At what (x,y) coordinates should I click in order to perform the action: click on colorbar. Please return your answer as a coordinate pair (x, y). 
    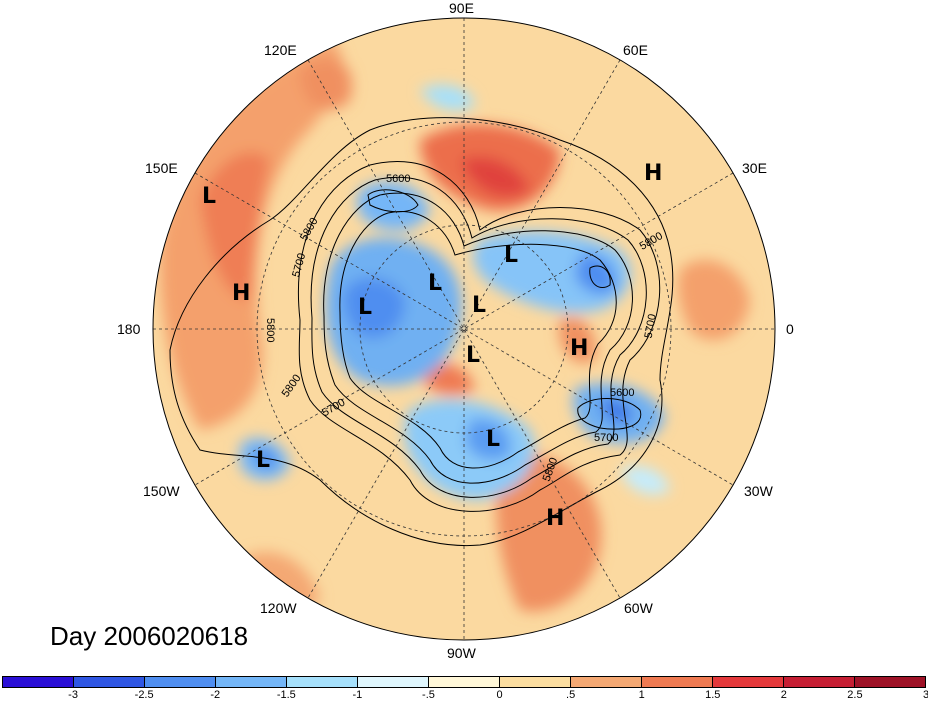
    Looking at the image, I should click on (464, 682).